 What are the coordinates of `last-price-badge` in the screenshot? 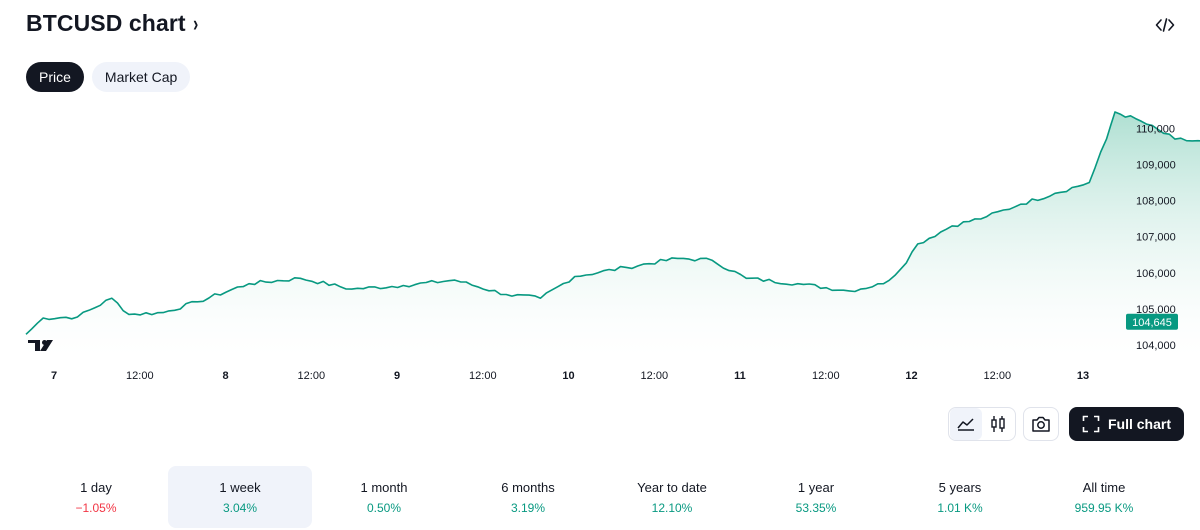 It's located at (1152, 321).